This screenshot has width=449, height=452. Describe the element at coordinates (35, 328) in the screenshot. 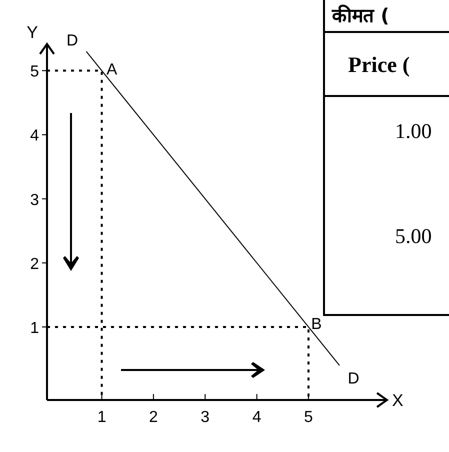

I see `y-tick-label: 1` at that location.